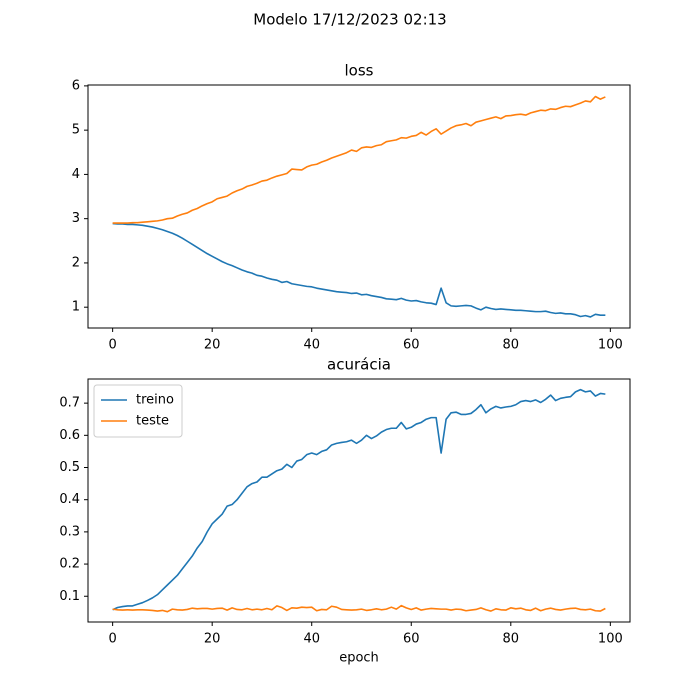 The image size is (700, 700). Describe the element at coordinates (76, 218) in the screenshot. I see `y-tick-label: 3` at that location.